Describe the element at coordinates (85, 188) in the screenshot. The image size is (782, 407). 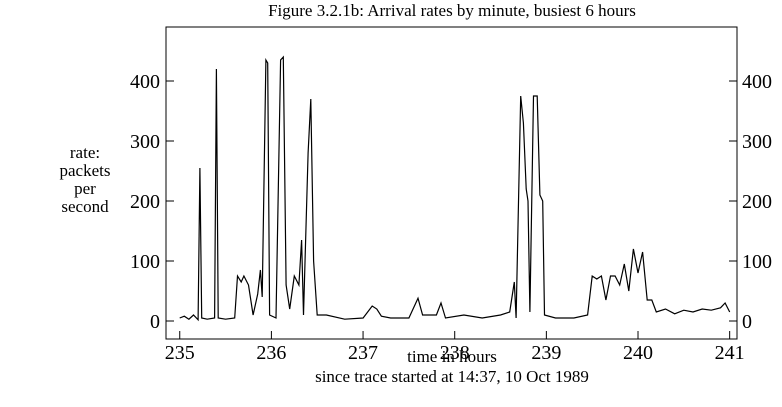
I see `y-axis-label: per` at that location.